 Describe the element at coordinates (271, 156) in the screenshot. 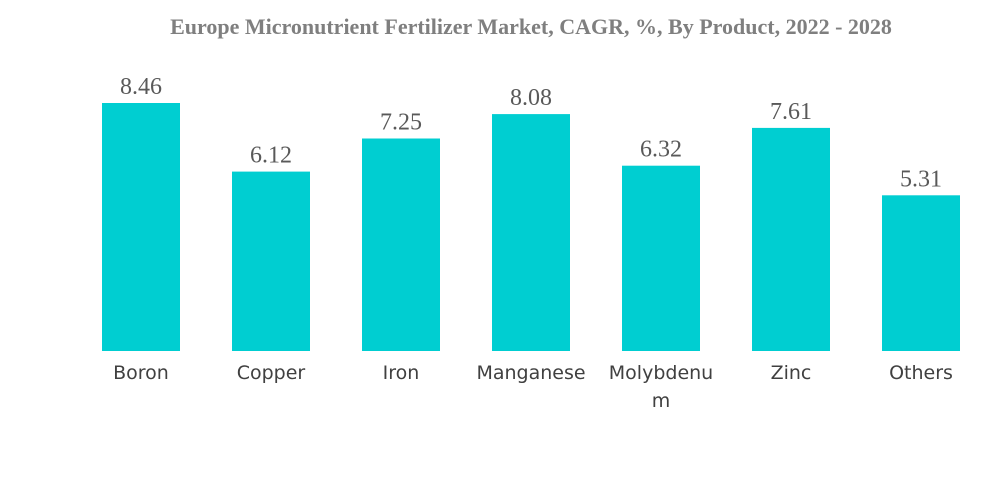

I see `value-label-copper: 6.12` at that location.